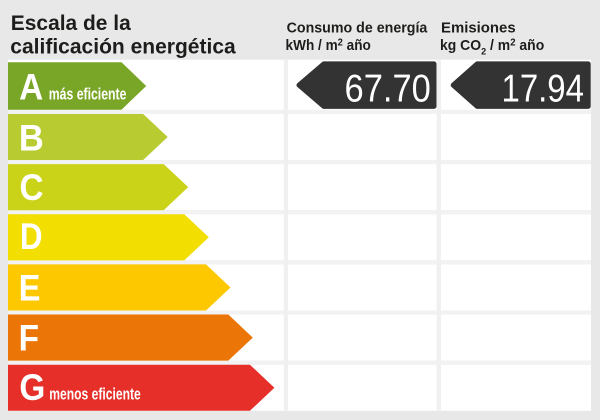  Describe the element at coordinates (29, 338) in the screenshot. I see `svg-text: F` at that location.